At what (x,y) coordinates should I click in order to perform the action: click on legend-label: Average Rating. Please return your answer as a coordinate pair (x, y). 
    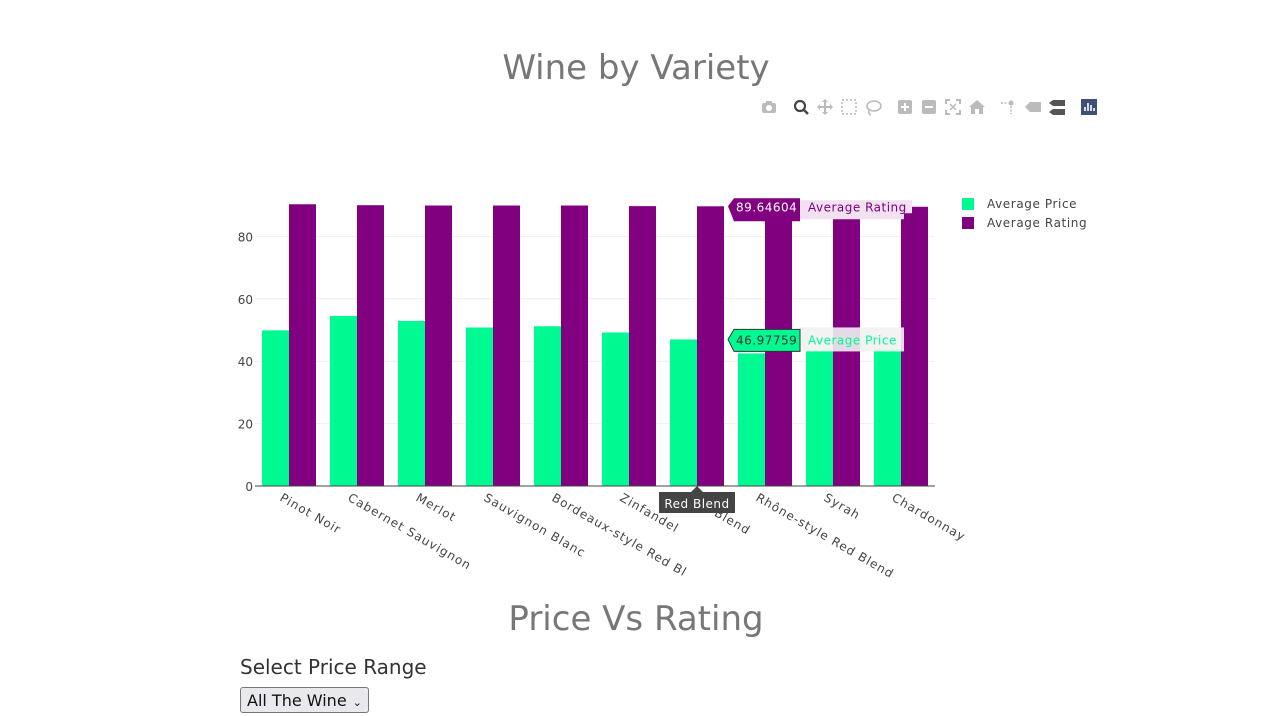
    Looking at the image, I should click on (1037, 223).